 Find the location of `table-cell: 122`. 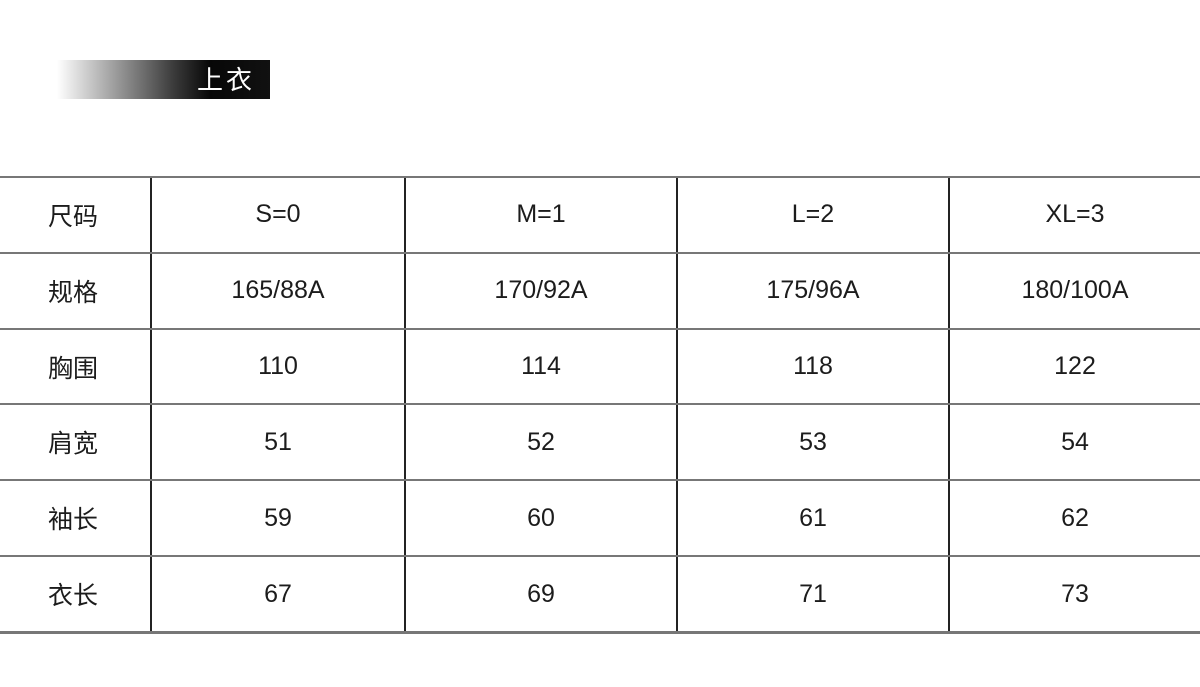

table-cell: 122 is located at coordinates (1075, 366).